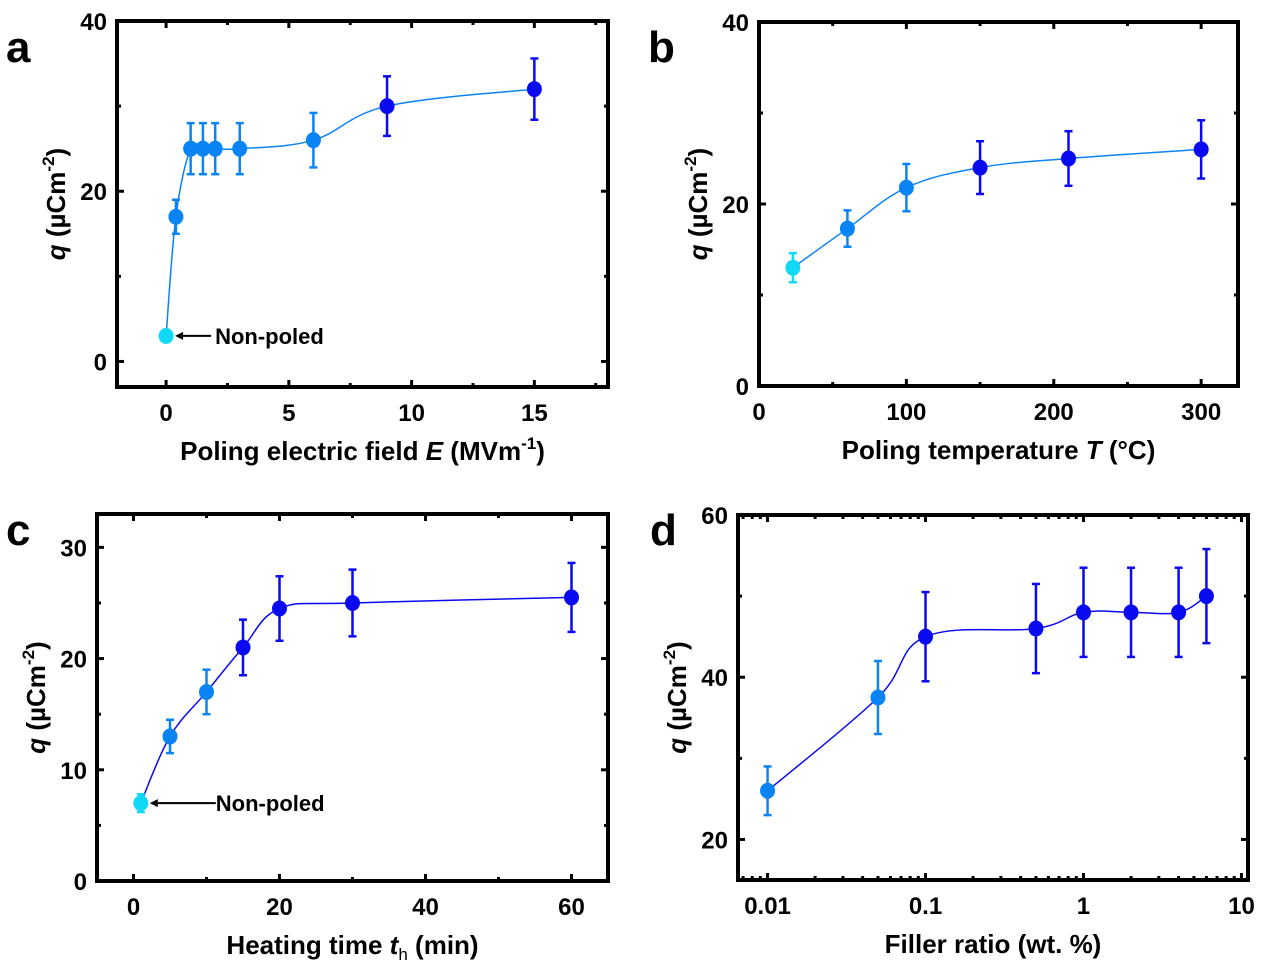  I want to click on x-axis-title-variable: t, so click(395, 945).